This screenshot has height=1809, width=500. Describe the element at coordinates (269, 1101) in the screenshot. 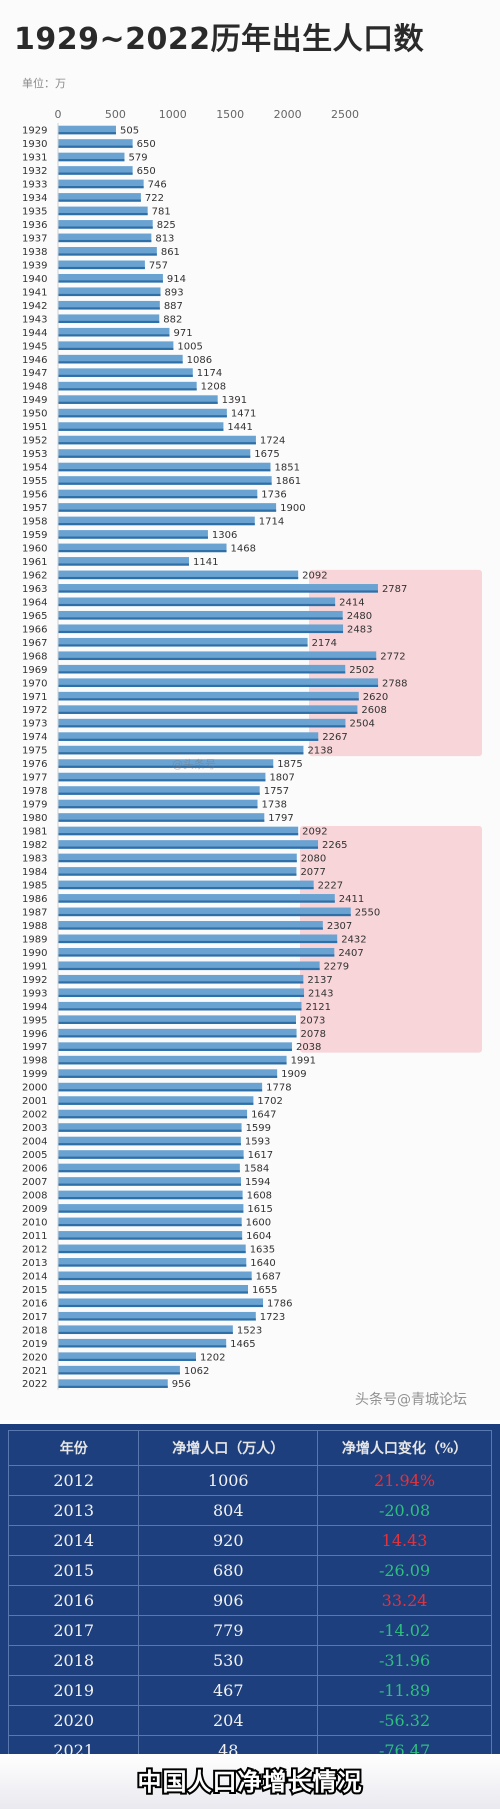

I see `value-label: 1702` at that location.